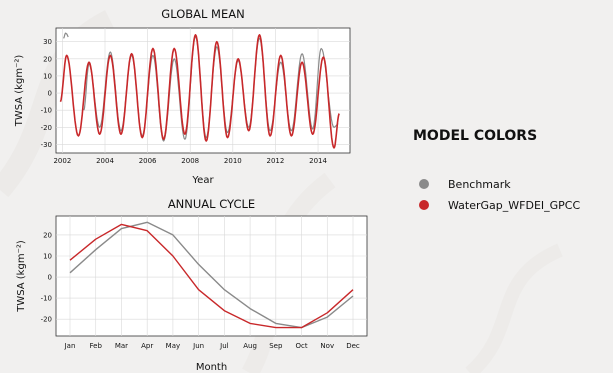  Describe the element at coordinates (276, 161) in the screenshot. I see `x-tick-label: 2012` at that location.